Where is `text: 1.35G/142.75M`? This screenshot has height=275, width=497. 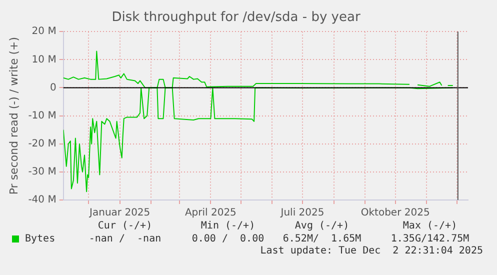 text: 1.35G/142.75M is located at coordinates (430, 239).